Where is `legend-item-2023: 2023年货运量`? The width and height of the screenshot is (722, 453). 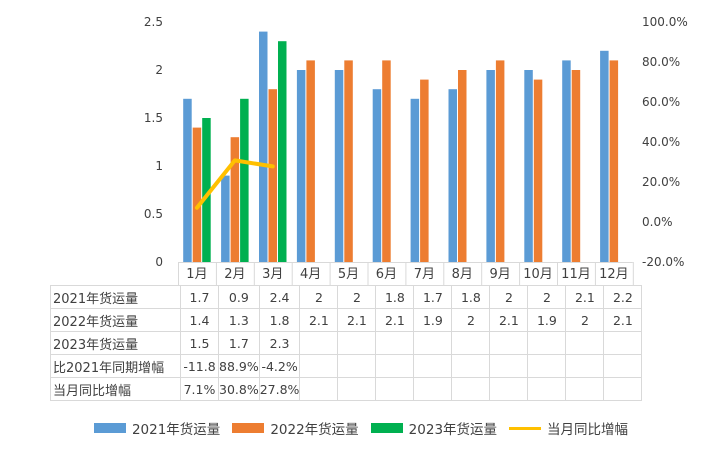
legend-item-2023: 2023年货运量 is located at coordinates (434, 428).